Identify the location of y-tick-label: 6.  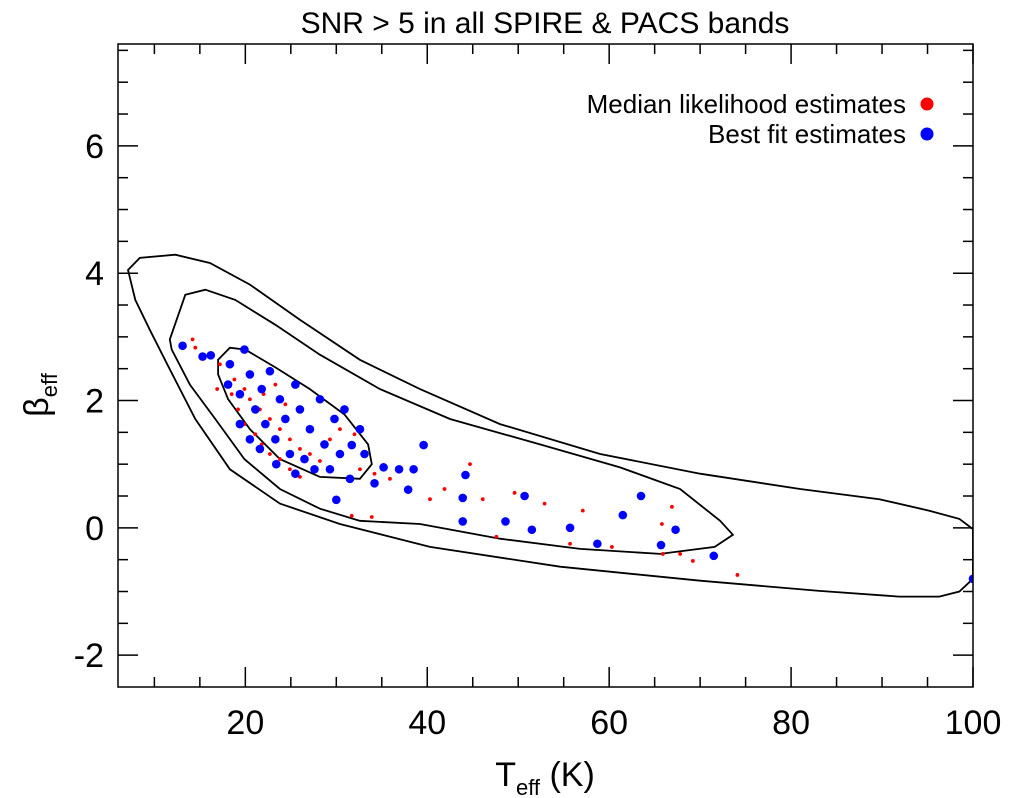
(94, 147).